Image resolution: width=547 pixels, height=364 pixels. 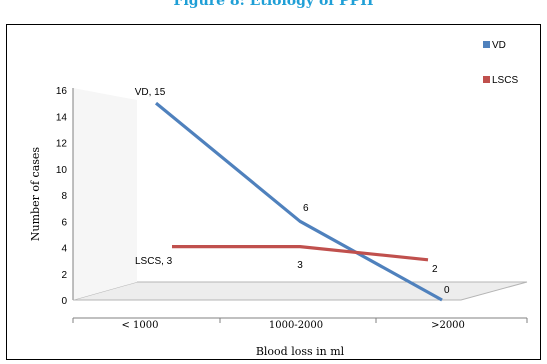 What do you see at coordinates (306, 208) in the screenshot?
I see `data-label: 6` at bounding box center [306, 208].